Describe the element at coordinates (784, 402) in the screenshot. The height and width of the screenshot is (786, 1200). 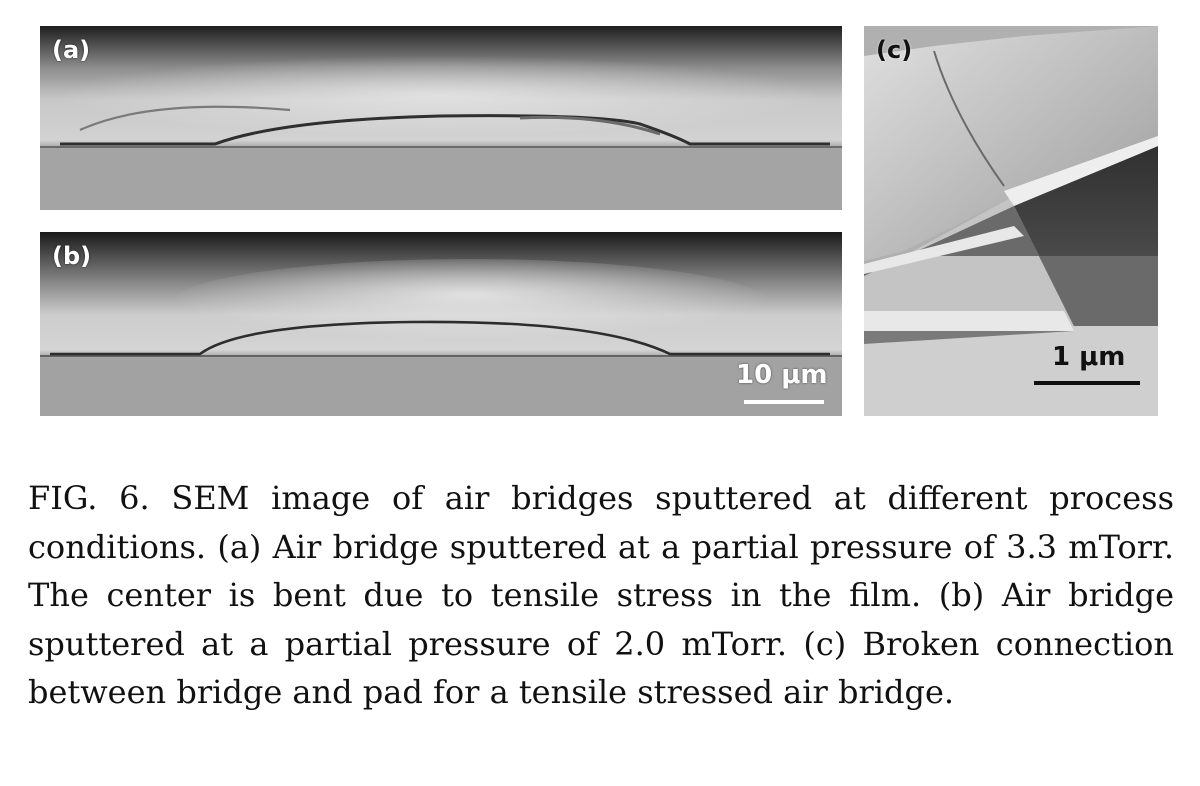
I see `scalebar-b` at that location.